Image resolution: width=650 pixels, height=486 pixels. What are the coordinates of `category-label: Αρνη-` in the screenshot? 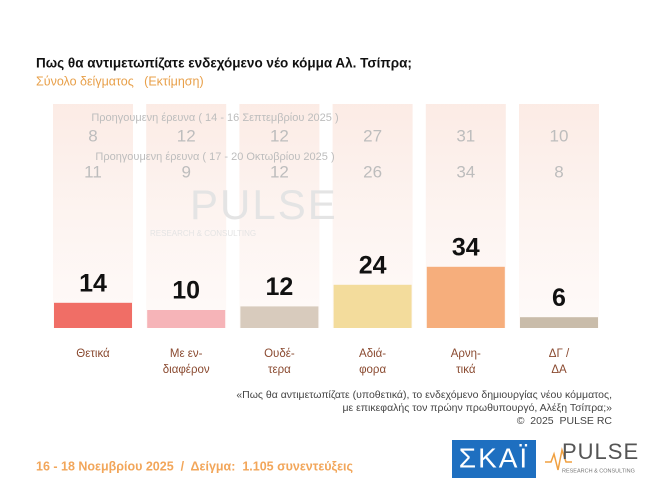 It's located at (466, 354).